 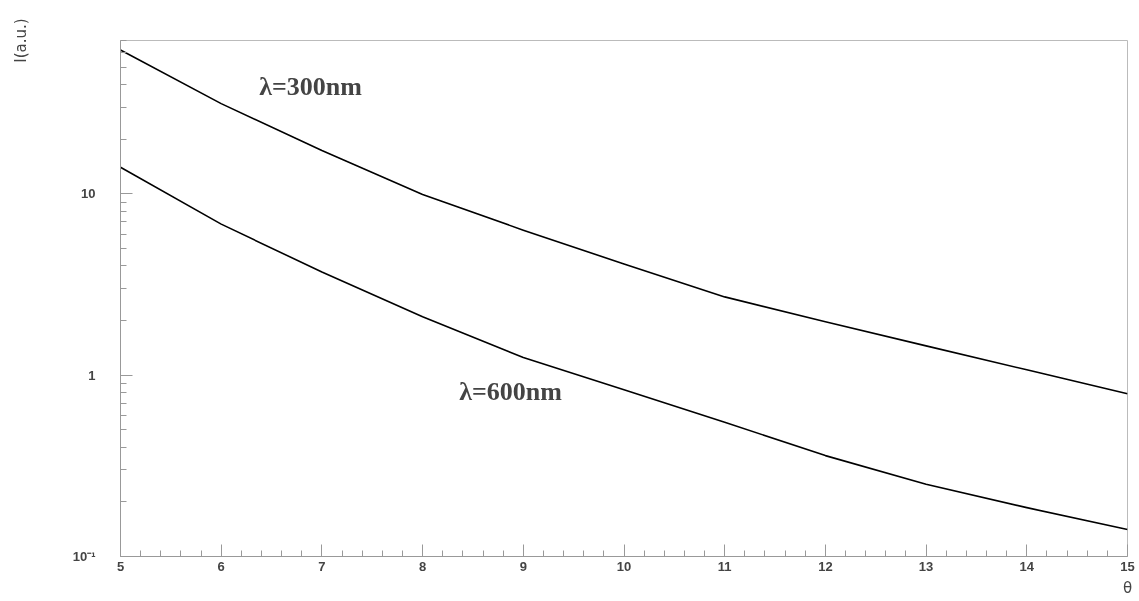 What do you see at coordinates (1027, 566) in the screenshot?
I see `x-tick-label: 14` at bounding box center [1027, 566].